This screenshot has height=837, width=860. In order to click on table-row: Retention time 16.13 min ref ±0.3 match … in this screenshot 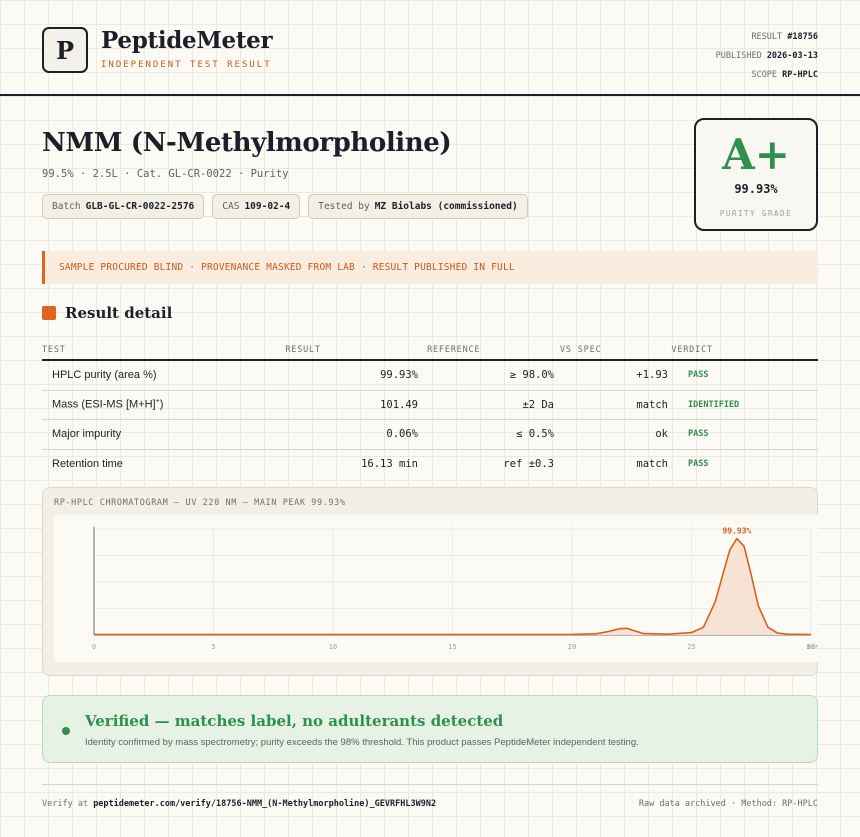, I will do `click(430, 465)`.